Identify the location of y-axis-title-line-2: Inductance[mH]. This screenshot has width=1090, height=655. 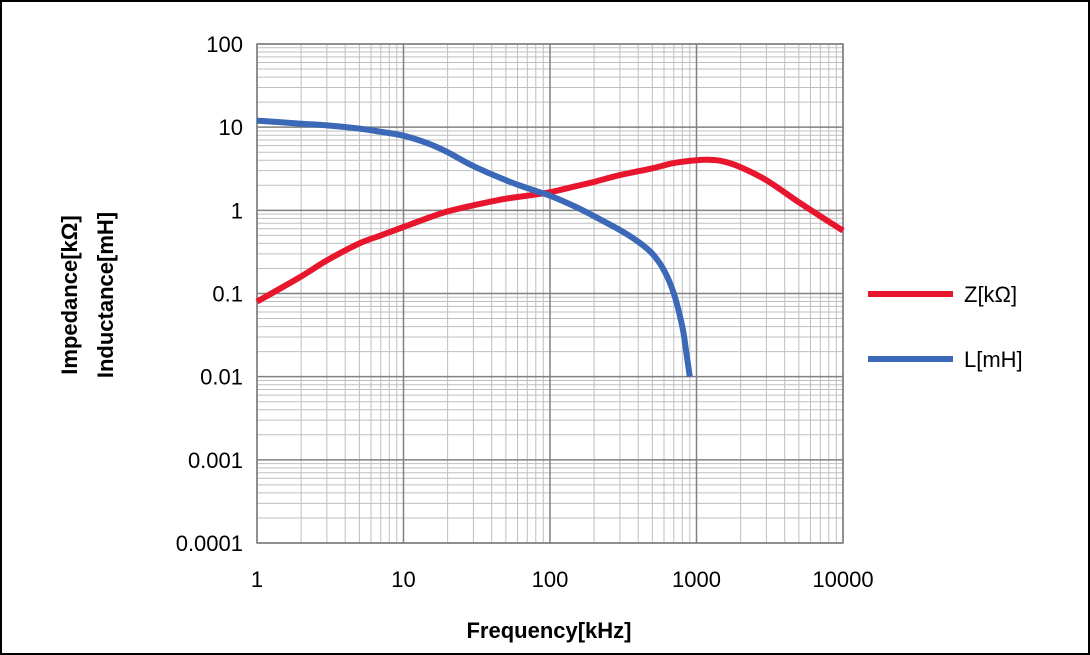
(105, 295).